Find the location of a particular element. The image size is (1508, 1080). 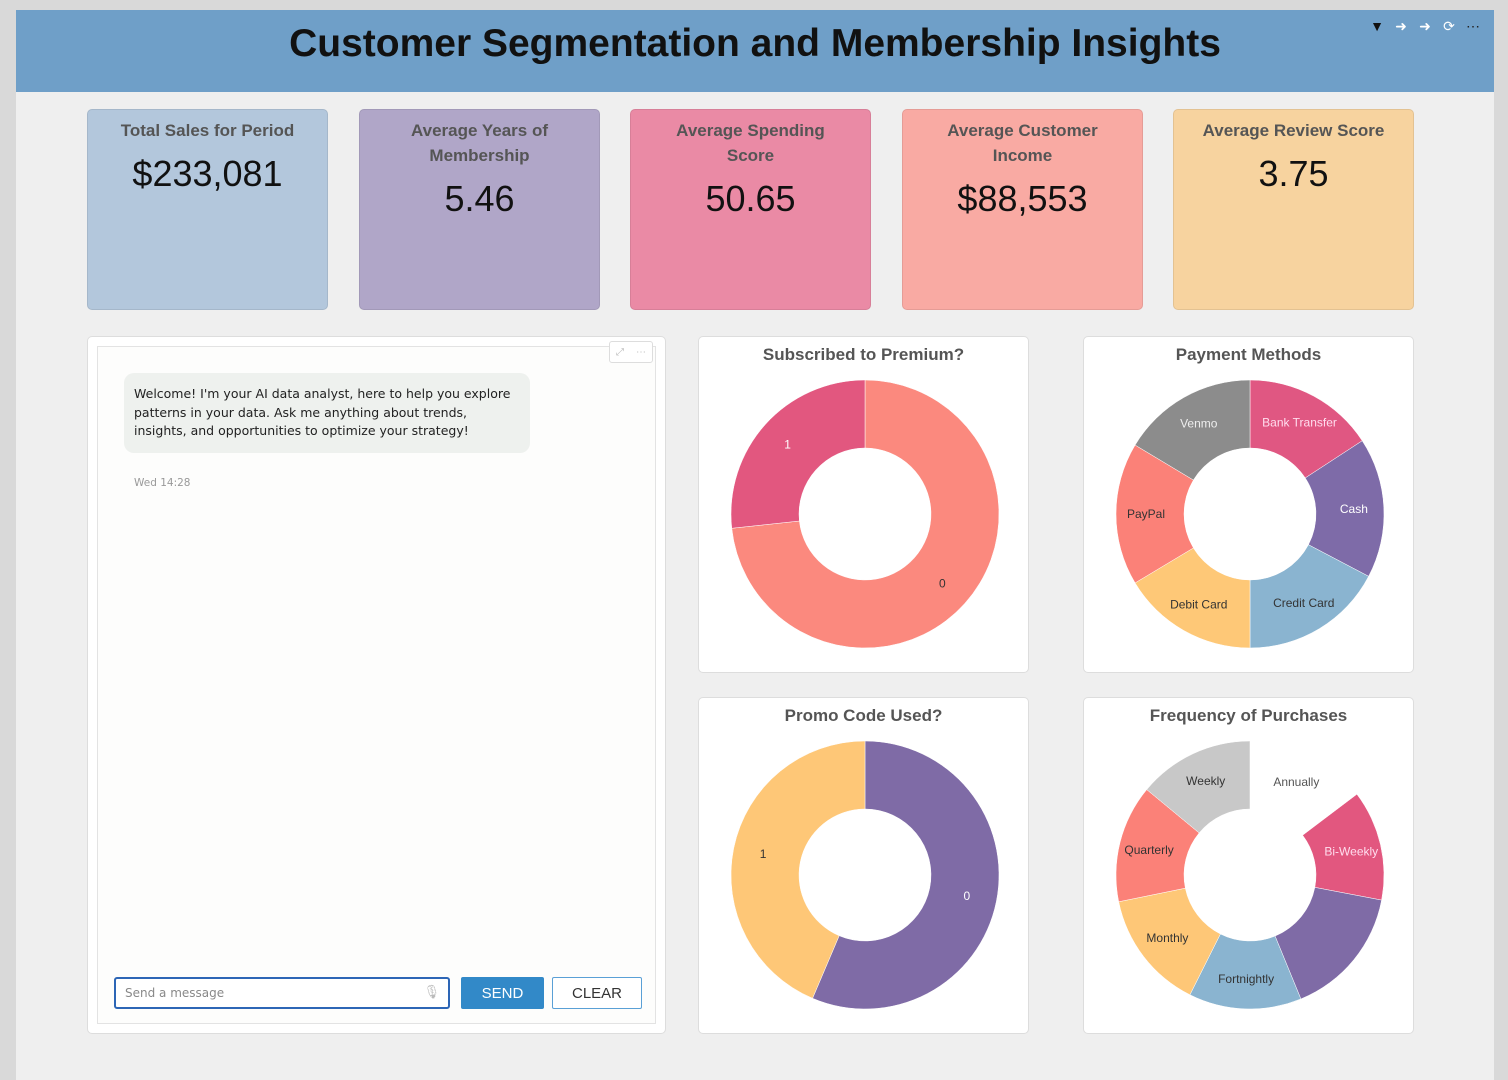

kpi-label: Average Years of Membership is located at coordinates (479, 143).